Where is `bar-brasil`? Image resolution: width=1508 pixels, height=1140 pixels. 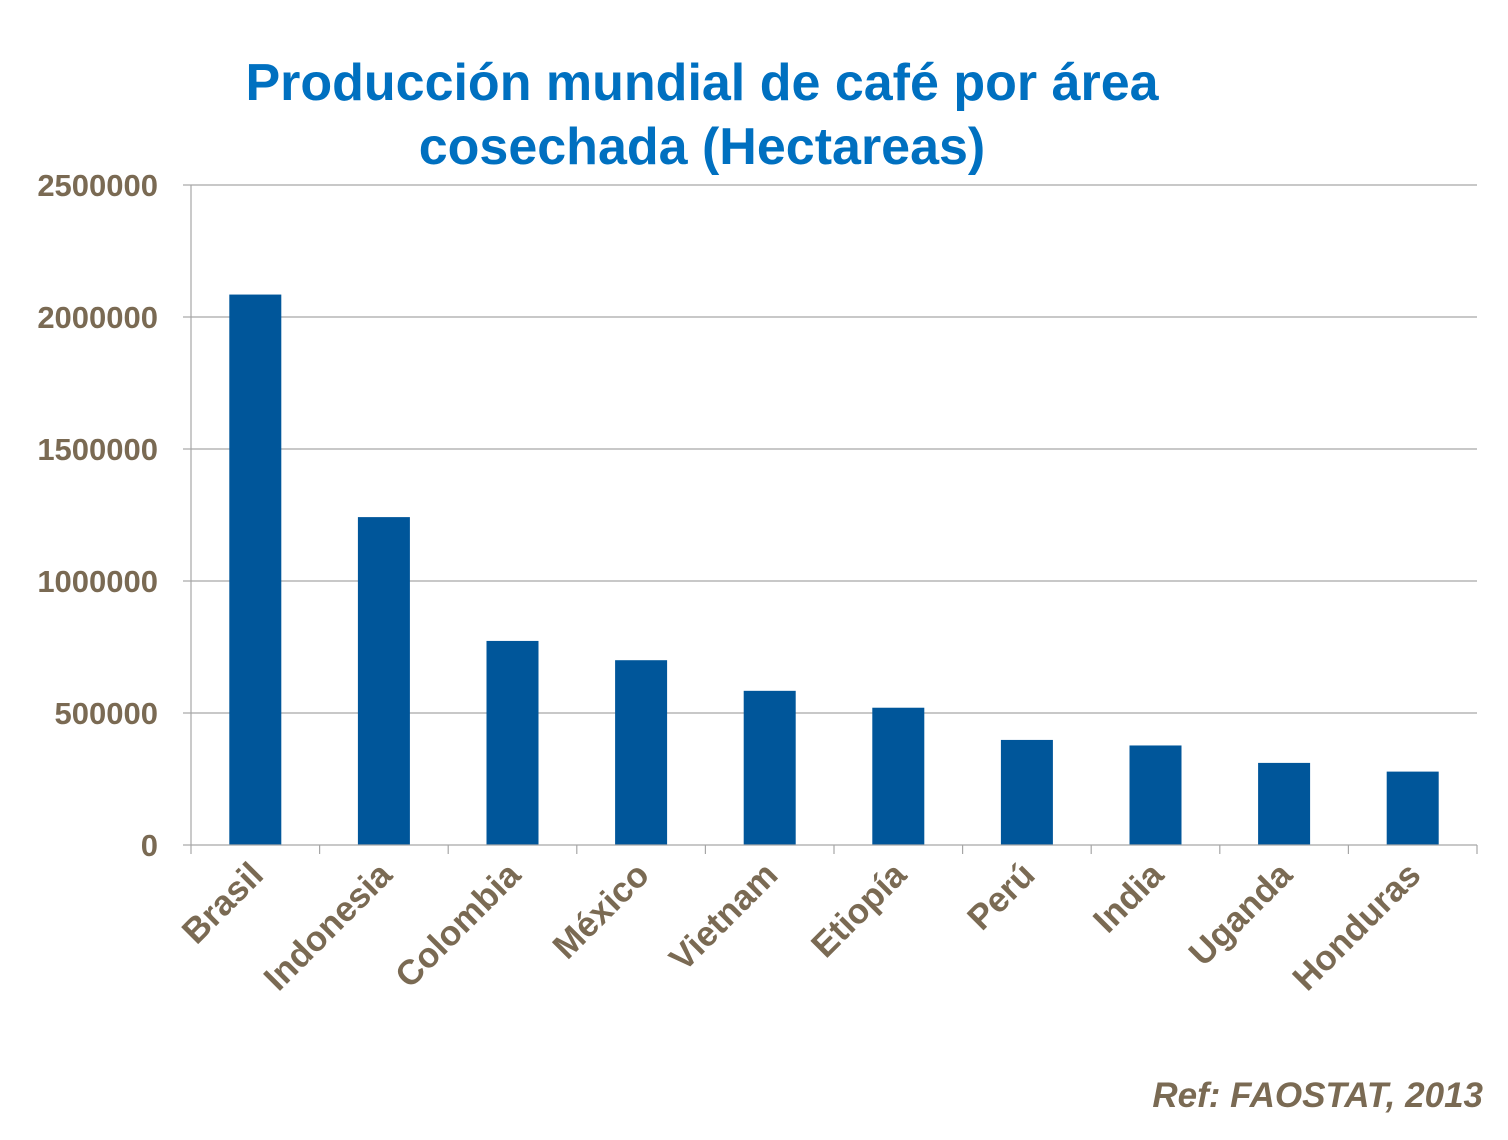 bar-brasil is located at coordinates (255, 569).